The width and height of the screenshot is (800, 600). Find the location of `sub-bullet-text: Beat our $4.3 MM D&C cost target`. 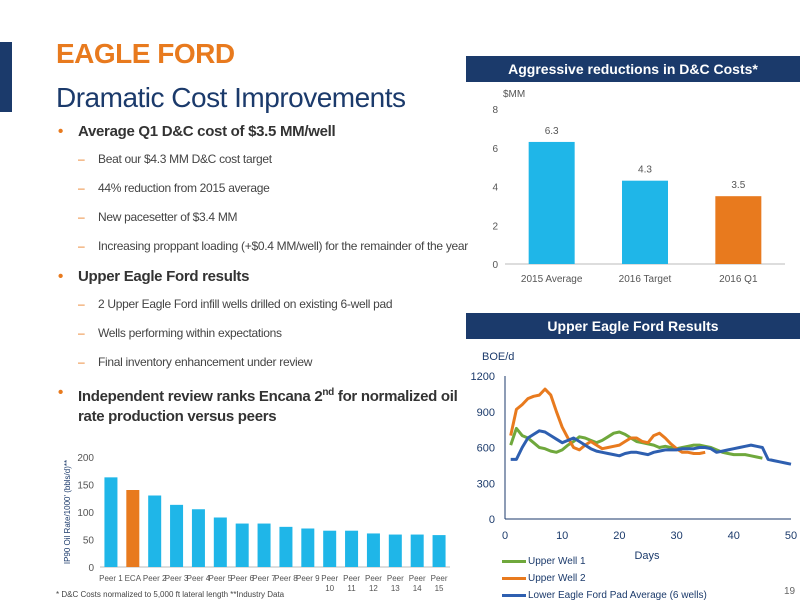

sub-bullet-text: Beat our $4.3 MM D&C cost target is located at coordinates (185, 159).